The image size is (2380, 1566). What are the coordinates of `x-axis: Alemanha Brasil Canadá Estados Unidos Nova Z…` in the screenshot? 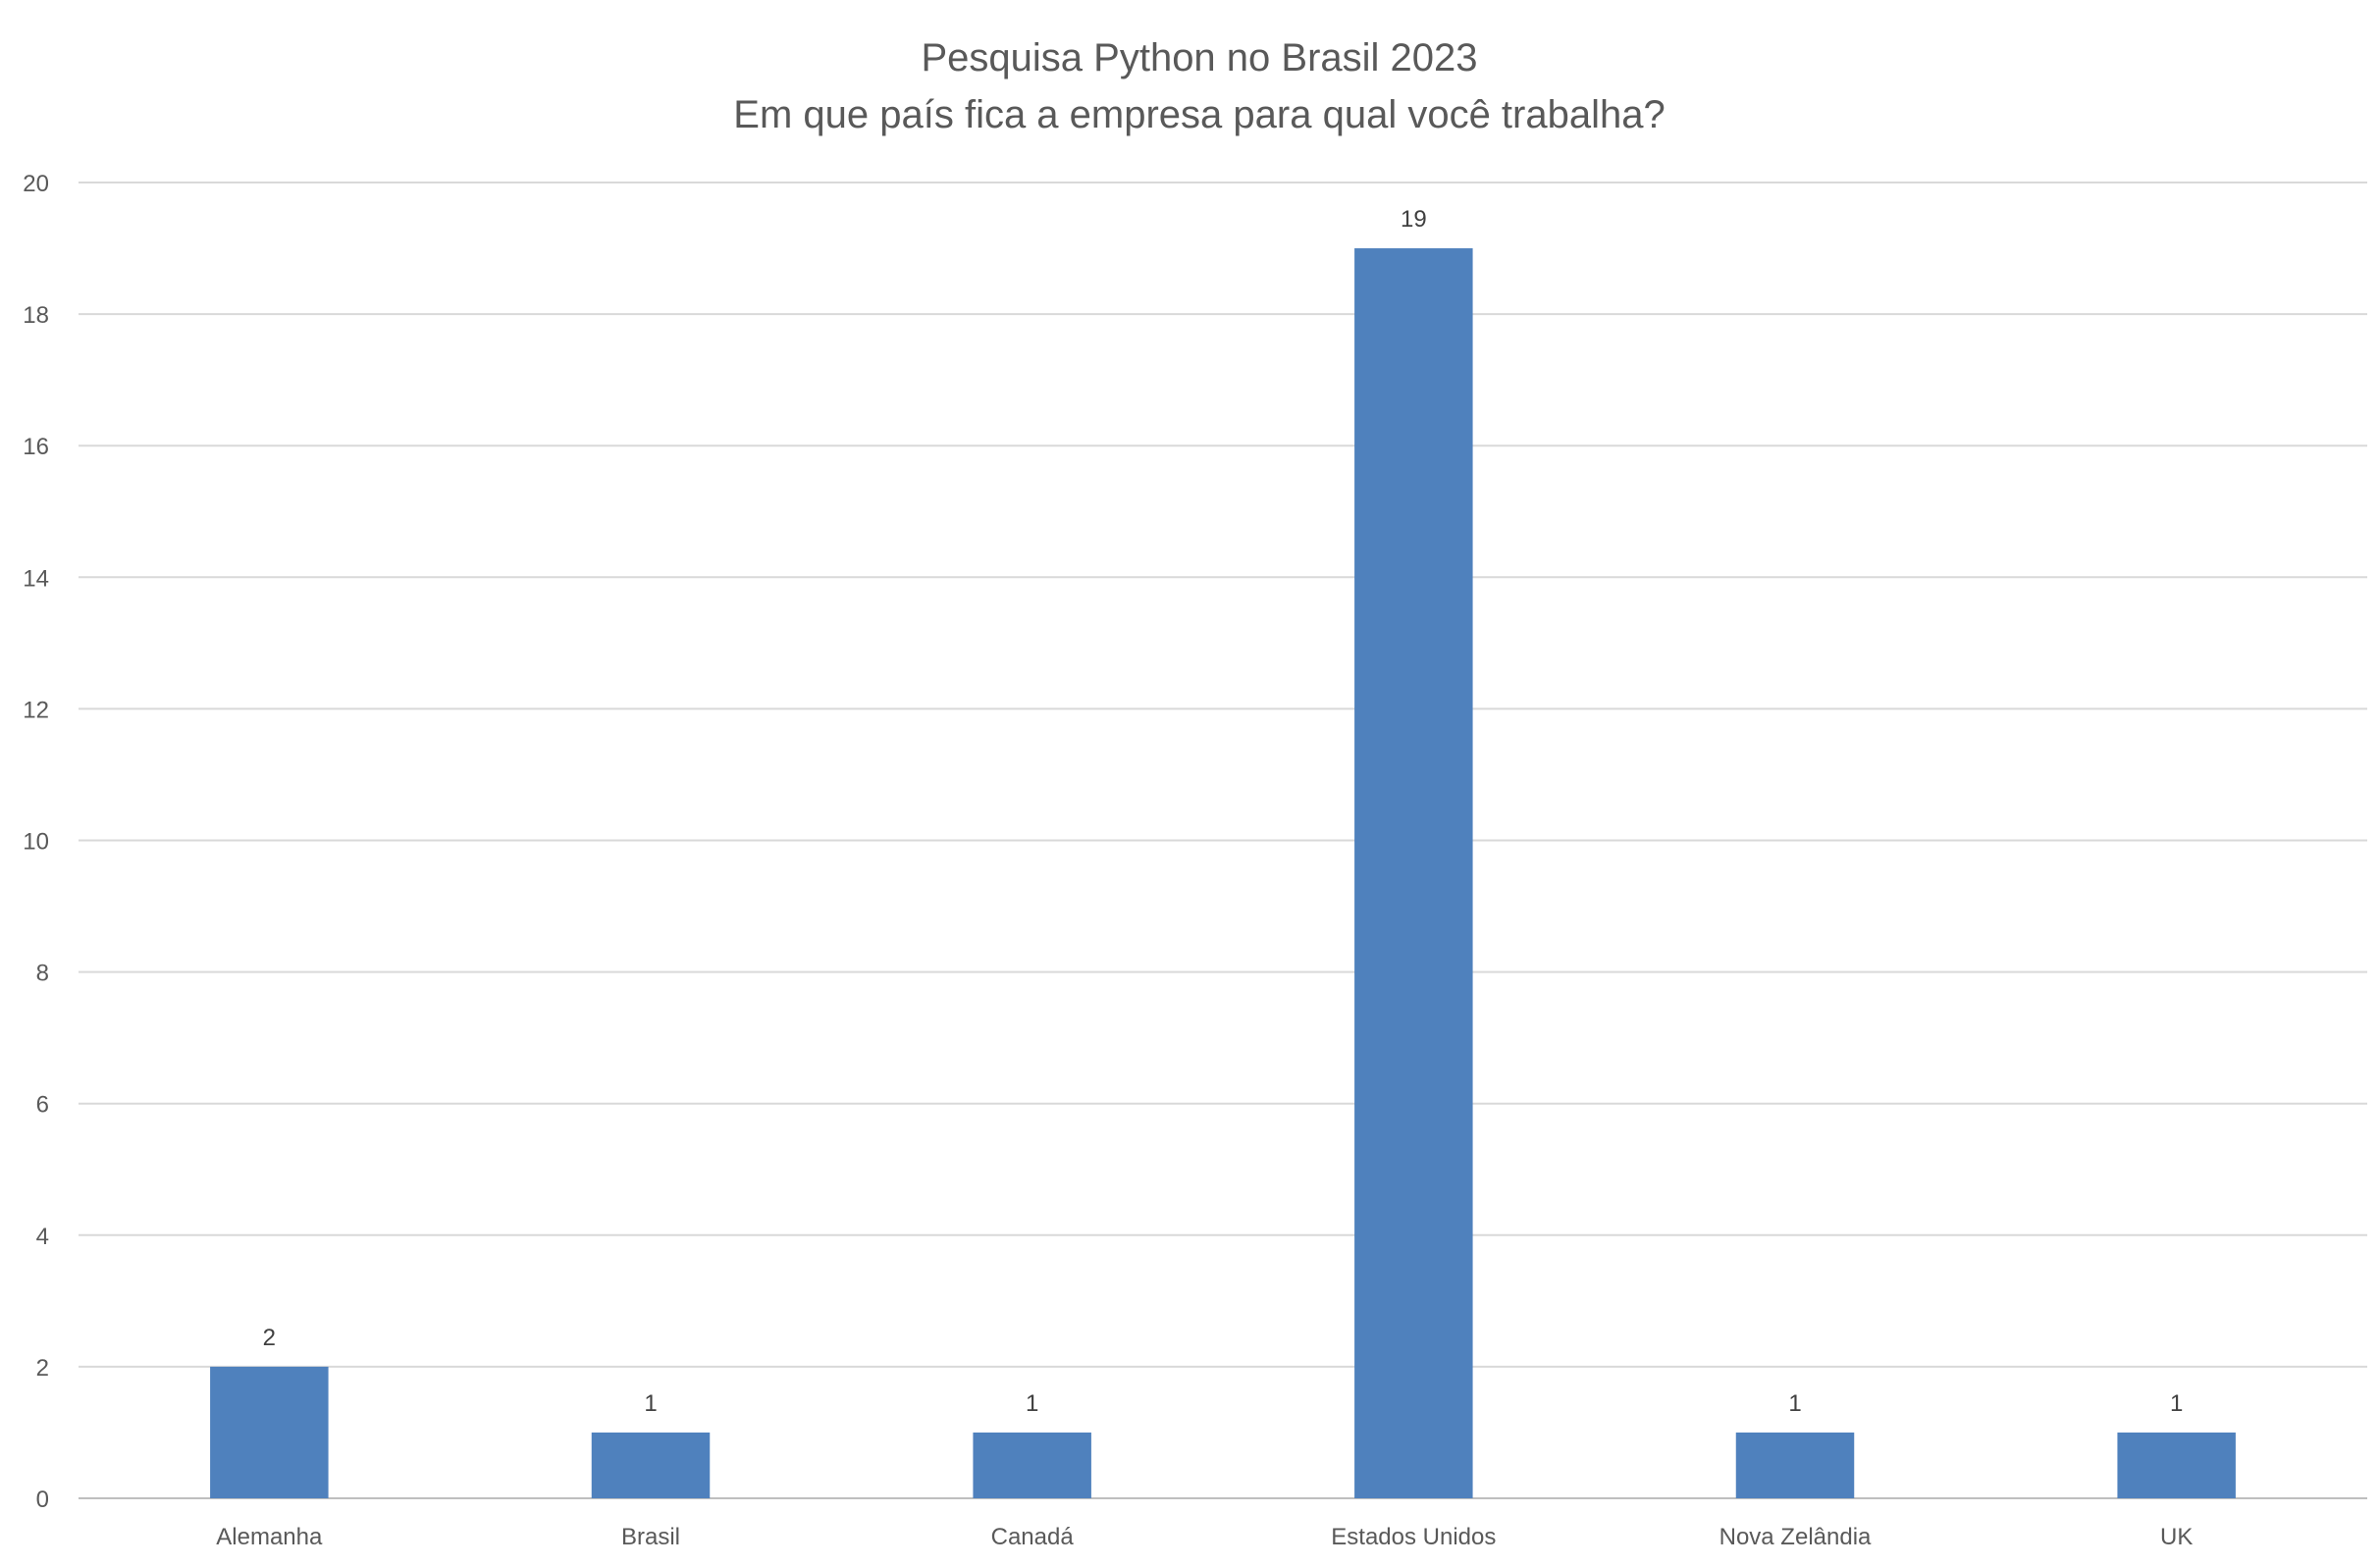 It's located at (1204, 1537).